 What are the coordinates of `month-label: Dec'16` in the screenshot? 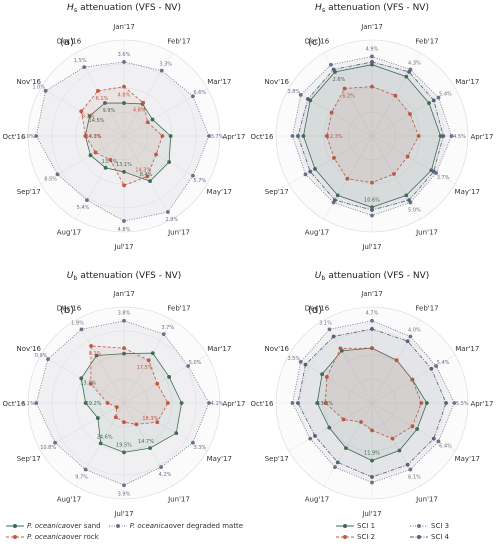 It's located at (317, 309).